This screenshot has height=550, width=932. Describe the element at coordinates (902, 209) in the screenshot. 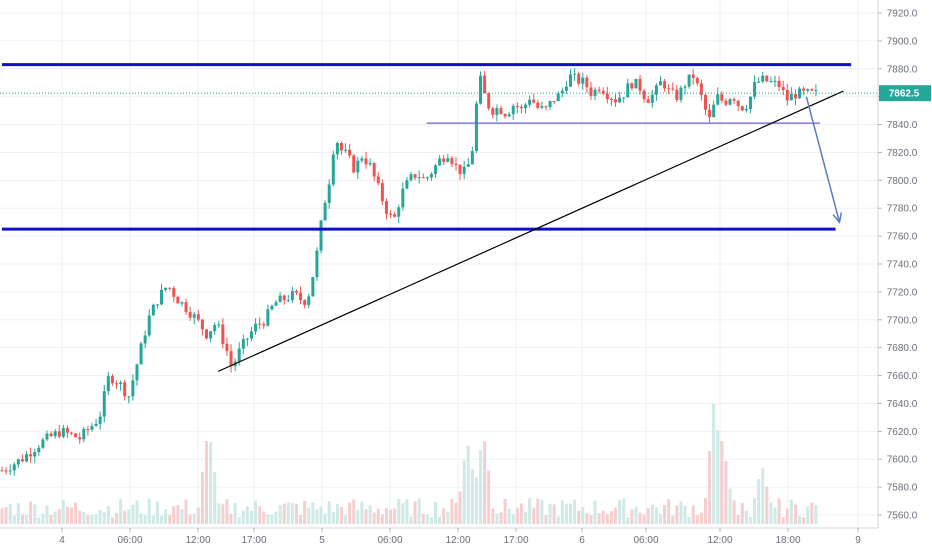

I see `price-tick-label: 7780.0` at that location.